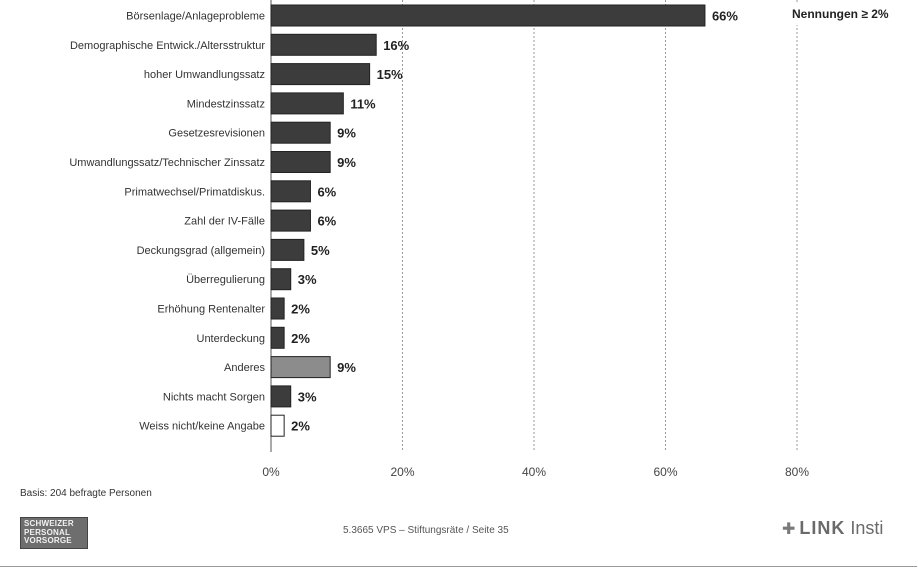  Describe the element at coordinates (326, 191) in the screenshot. I see `value-label-7: 6%` at that location.